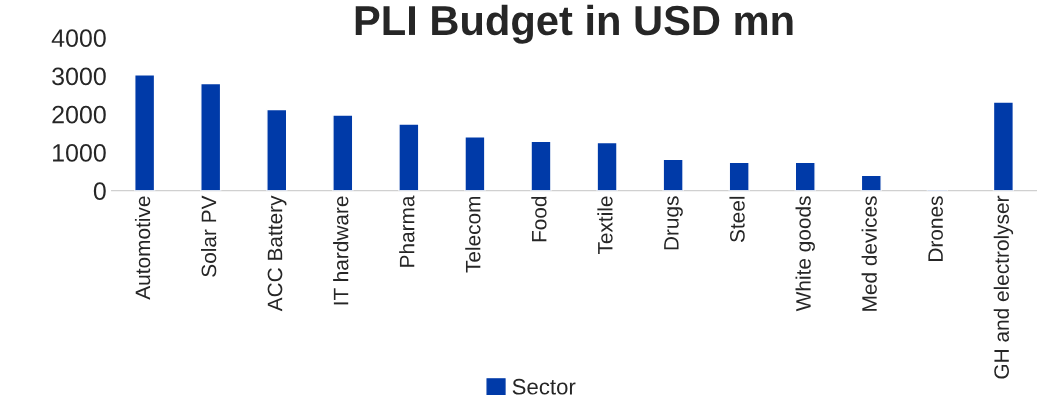  What do you see at coordinates (869, 253) in the screenshot?
I see `x-tick-label: Med devices` at bounding box center [869, 253].